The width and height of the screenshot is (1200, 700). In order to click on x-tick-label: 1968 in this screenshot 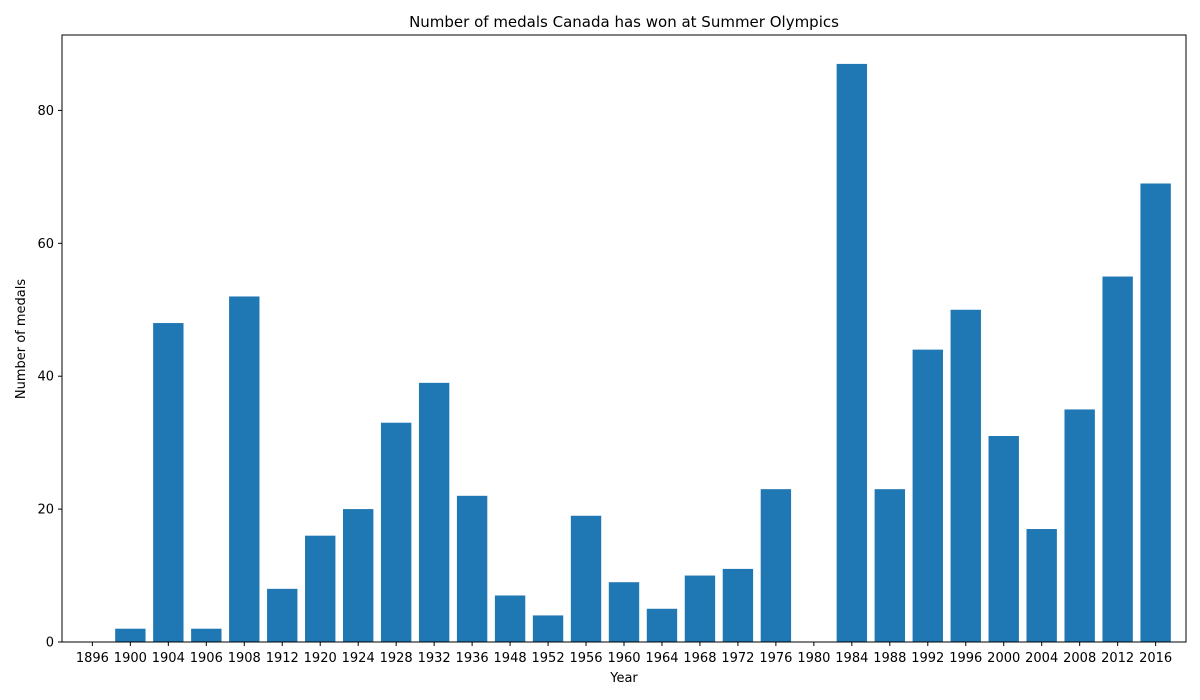, I will do `click(699, 658)`.